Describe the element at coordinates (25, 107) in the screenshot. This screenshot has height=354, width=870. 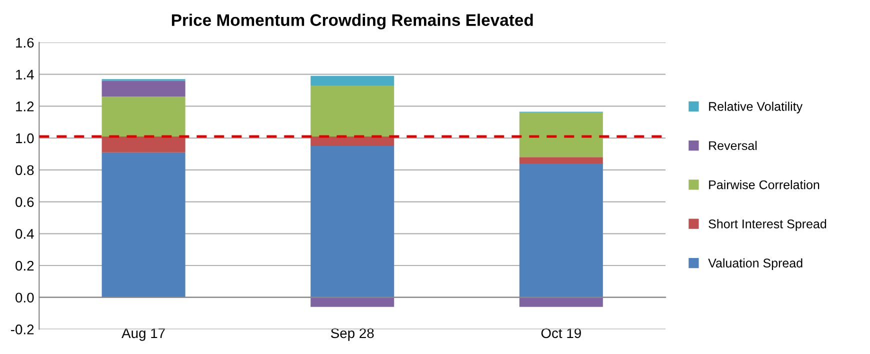
I see `y-tick-label: 1.2` at that location.